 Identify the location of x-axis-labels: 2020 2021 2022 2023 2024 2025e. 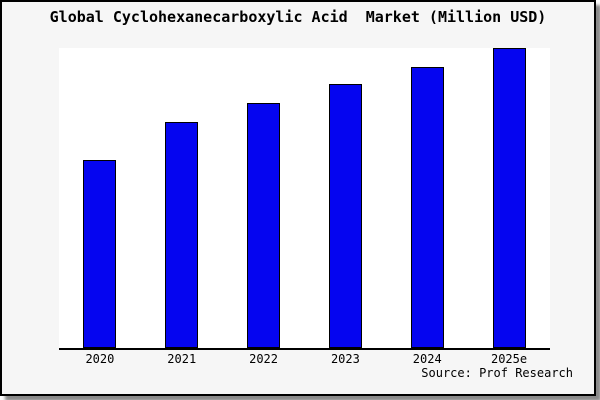
(304, 359).